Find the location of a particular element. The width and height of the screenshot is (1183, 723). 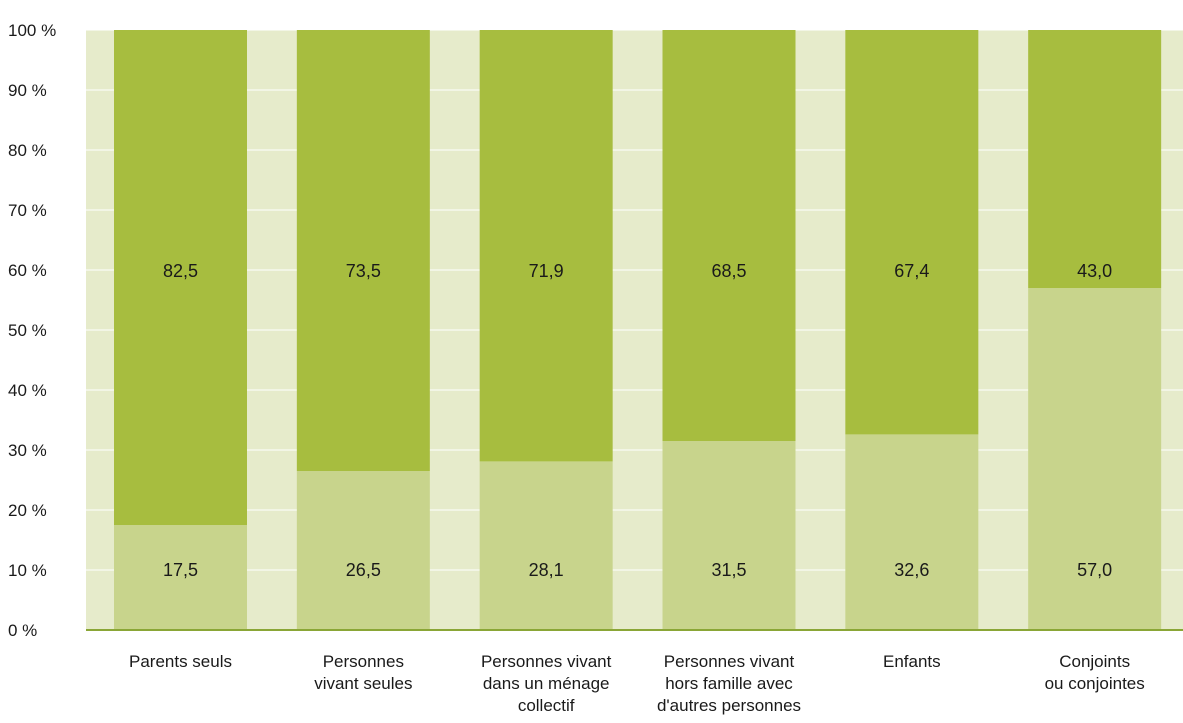

y-tick-label: 20 % is located at coordinates (27, 510).